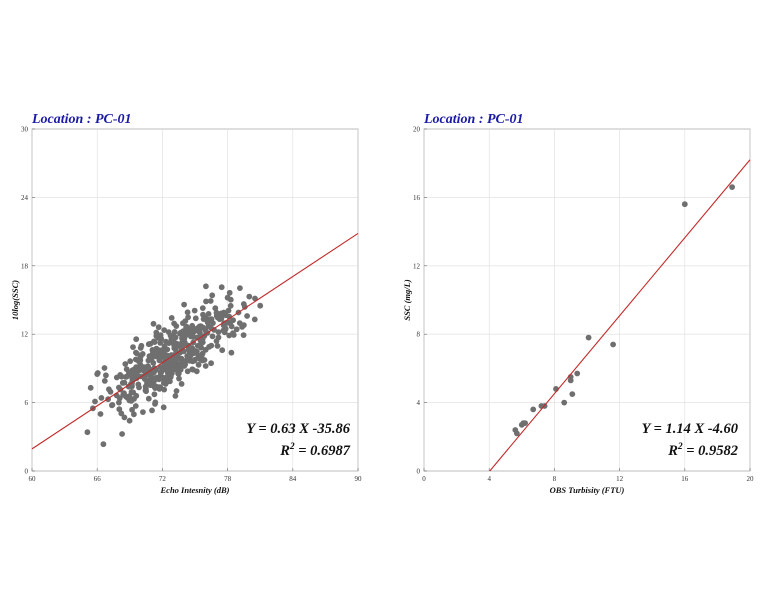 The height and width of the screenshot is (600, 768). I want to click on x-tick-label: 20, so click(751, 479).